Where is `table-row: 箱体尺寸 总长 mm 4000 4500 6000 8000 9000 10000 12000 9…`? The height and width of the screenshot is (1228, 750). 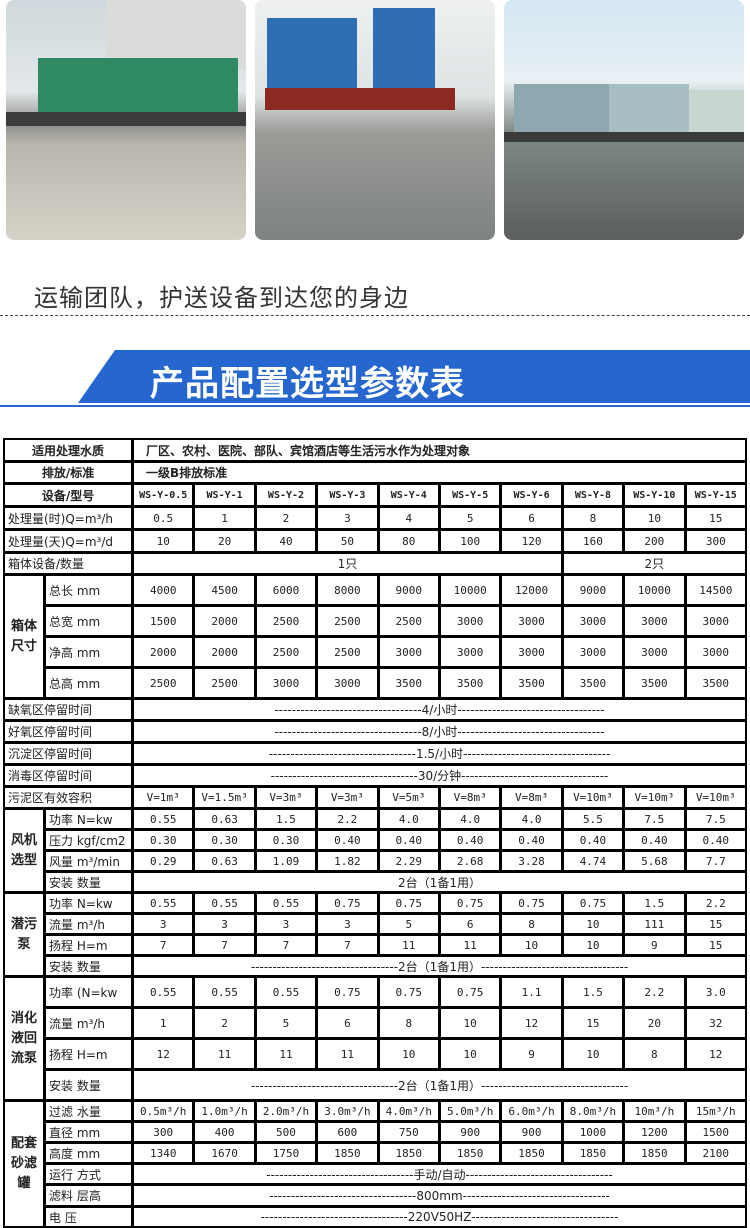 table-row: 箱体尺寸 总长 mm 4000 4500 6000 8000 9000 10000 12000 9… is located at coordinates (375, 636).